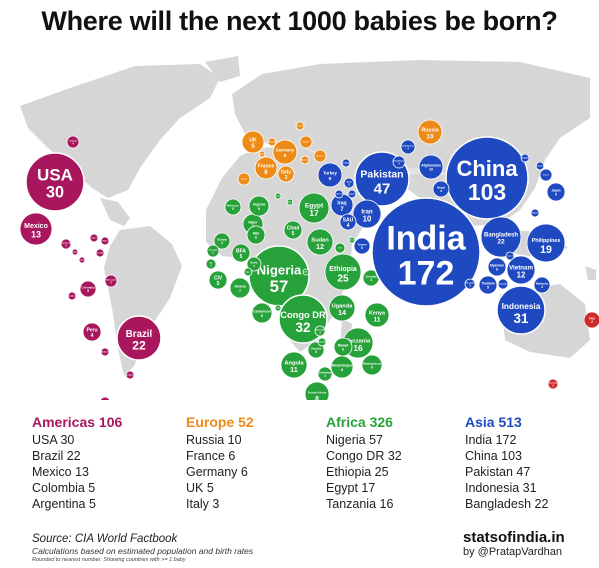 This screenshot has width=599, height=568. Describe the element at coordinates (55, 192) in the screenshot. I see `bubble-value: 30` at that location.